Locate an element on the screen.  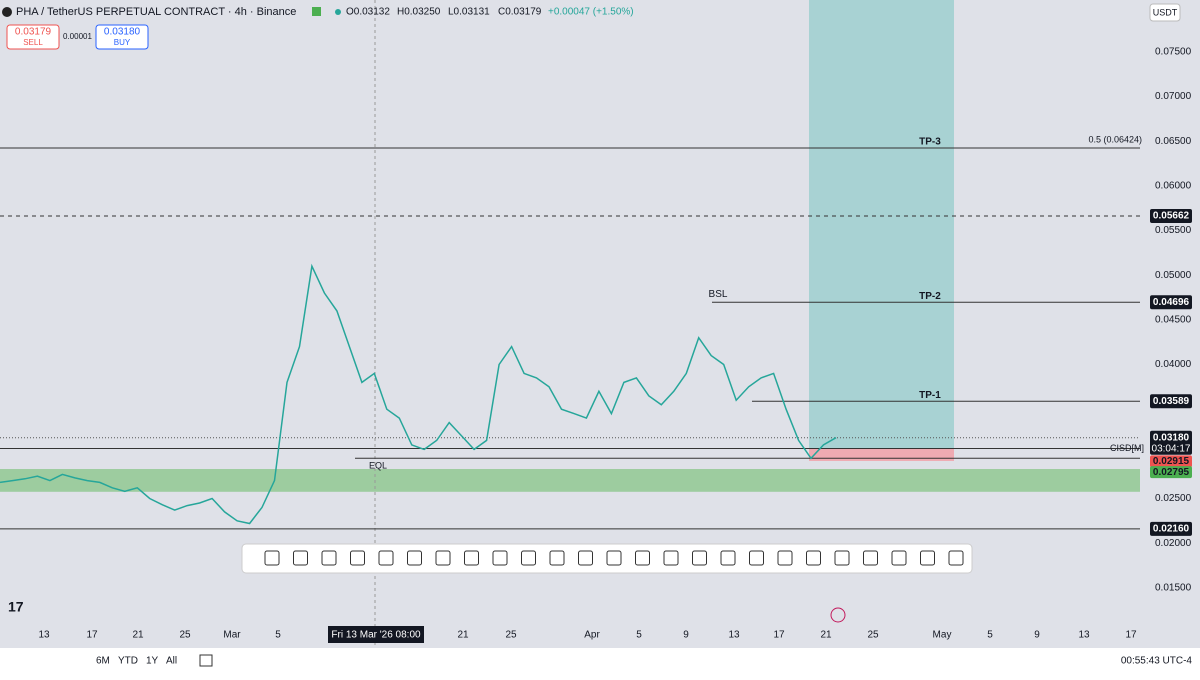
countdown: 03:04:17 is located at coordinates (1171, 448).